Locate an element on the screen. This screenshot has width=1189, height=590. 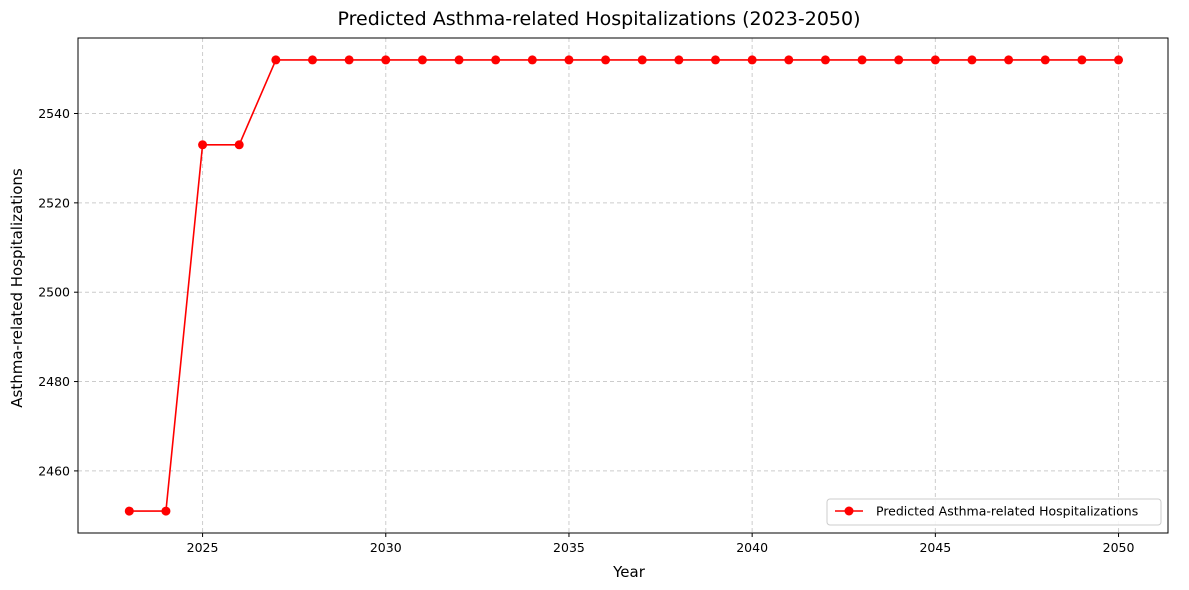
x-tick-label: 2030 is located at coordinates (386, 547).